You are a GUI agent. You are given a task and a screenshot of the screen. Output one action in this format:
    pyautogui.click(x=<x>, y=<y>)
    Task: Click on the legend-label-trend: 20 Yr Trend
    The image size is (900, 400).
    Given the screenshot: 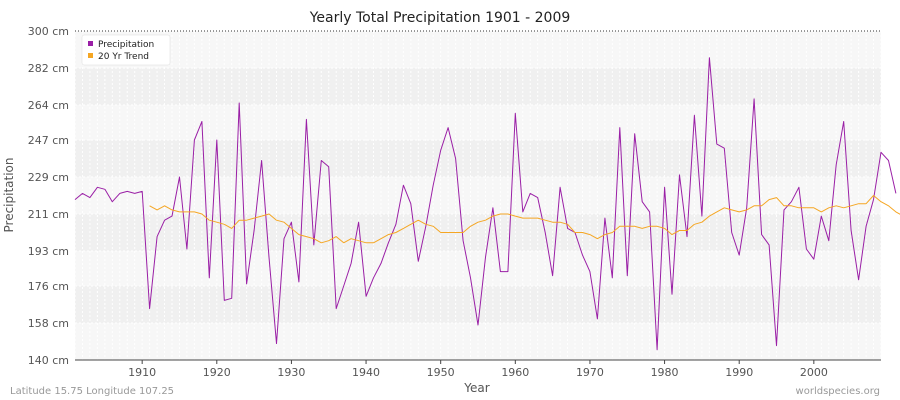 What is the action you would take?
    pyautogui.click(x=123, y=57)
    